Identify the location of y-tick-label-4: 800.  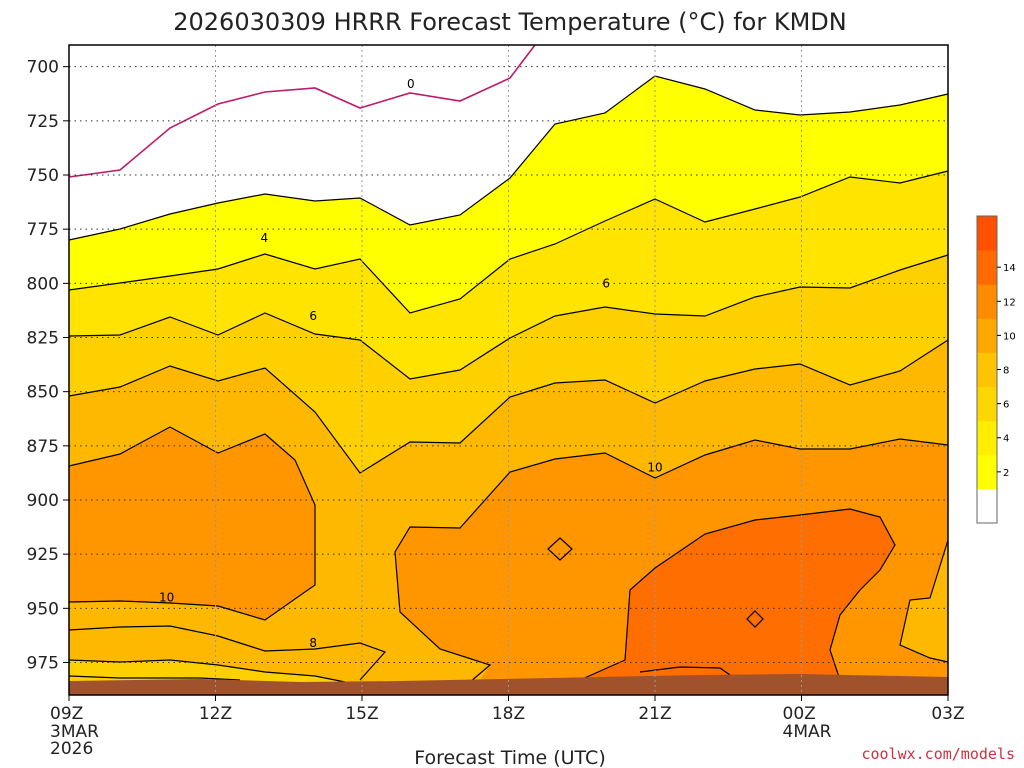
(43, 284).